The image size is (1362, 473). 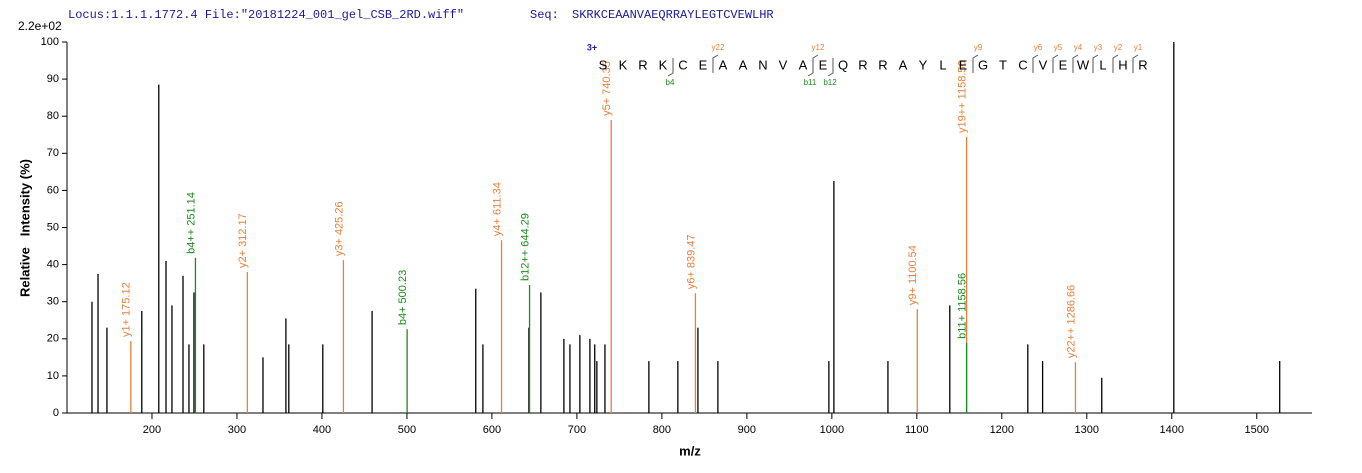 I want to click on residue: T, so click(x=1003, y=64).